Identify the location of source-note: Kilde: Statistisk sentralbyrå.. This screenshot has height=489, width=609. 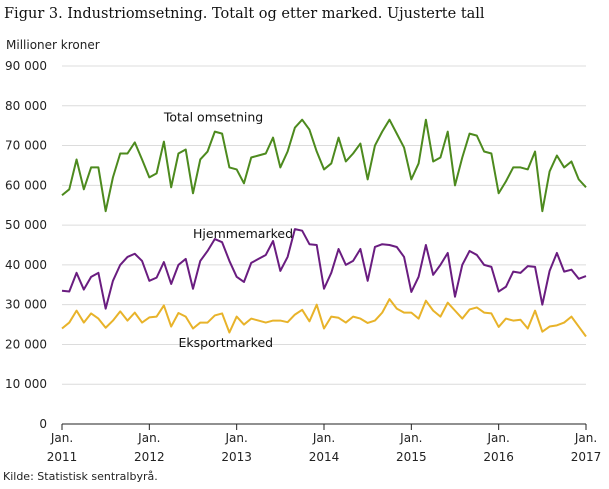
(80, 476).